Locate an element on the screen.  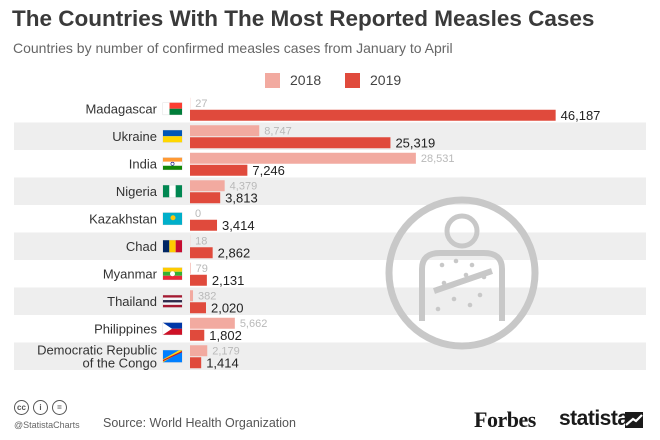
legend-swatch-2018 is located at coordinates (272, 80).